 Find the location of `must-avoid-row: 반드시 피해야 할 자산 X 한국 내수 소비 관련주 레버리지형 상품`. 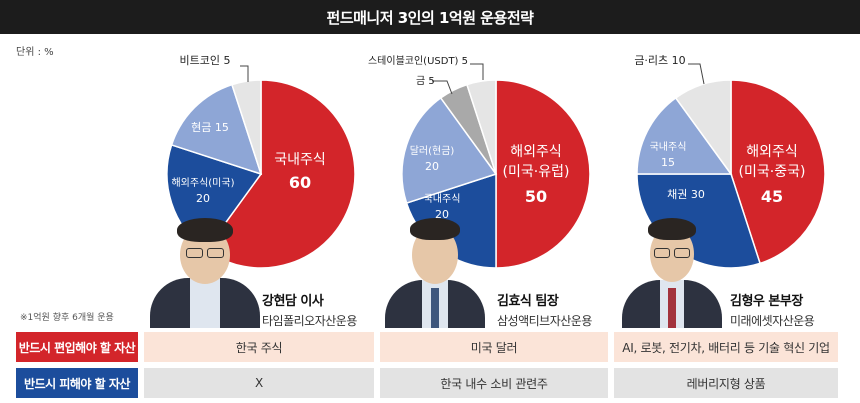

must-avoid-row: 반드시 피해야 할 자산 X 한국 내수 소비 관련주 레버리지형 상품 is located at coordinates (427, 383).